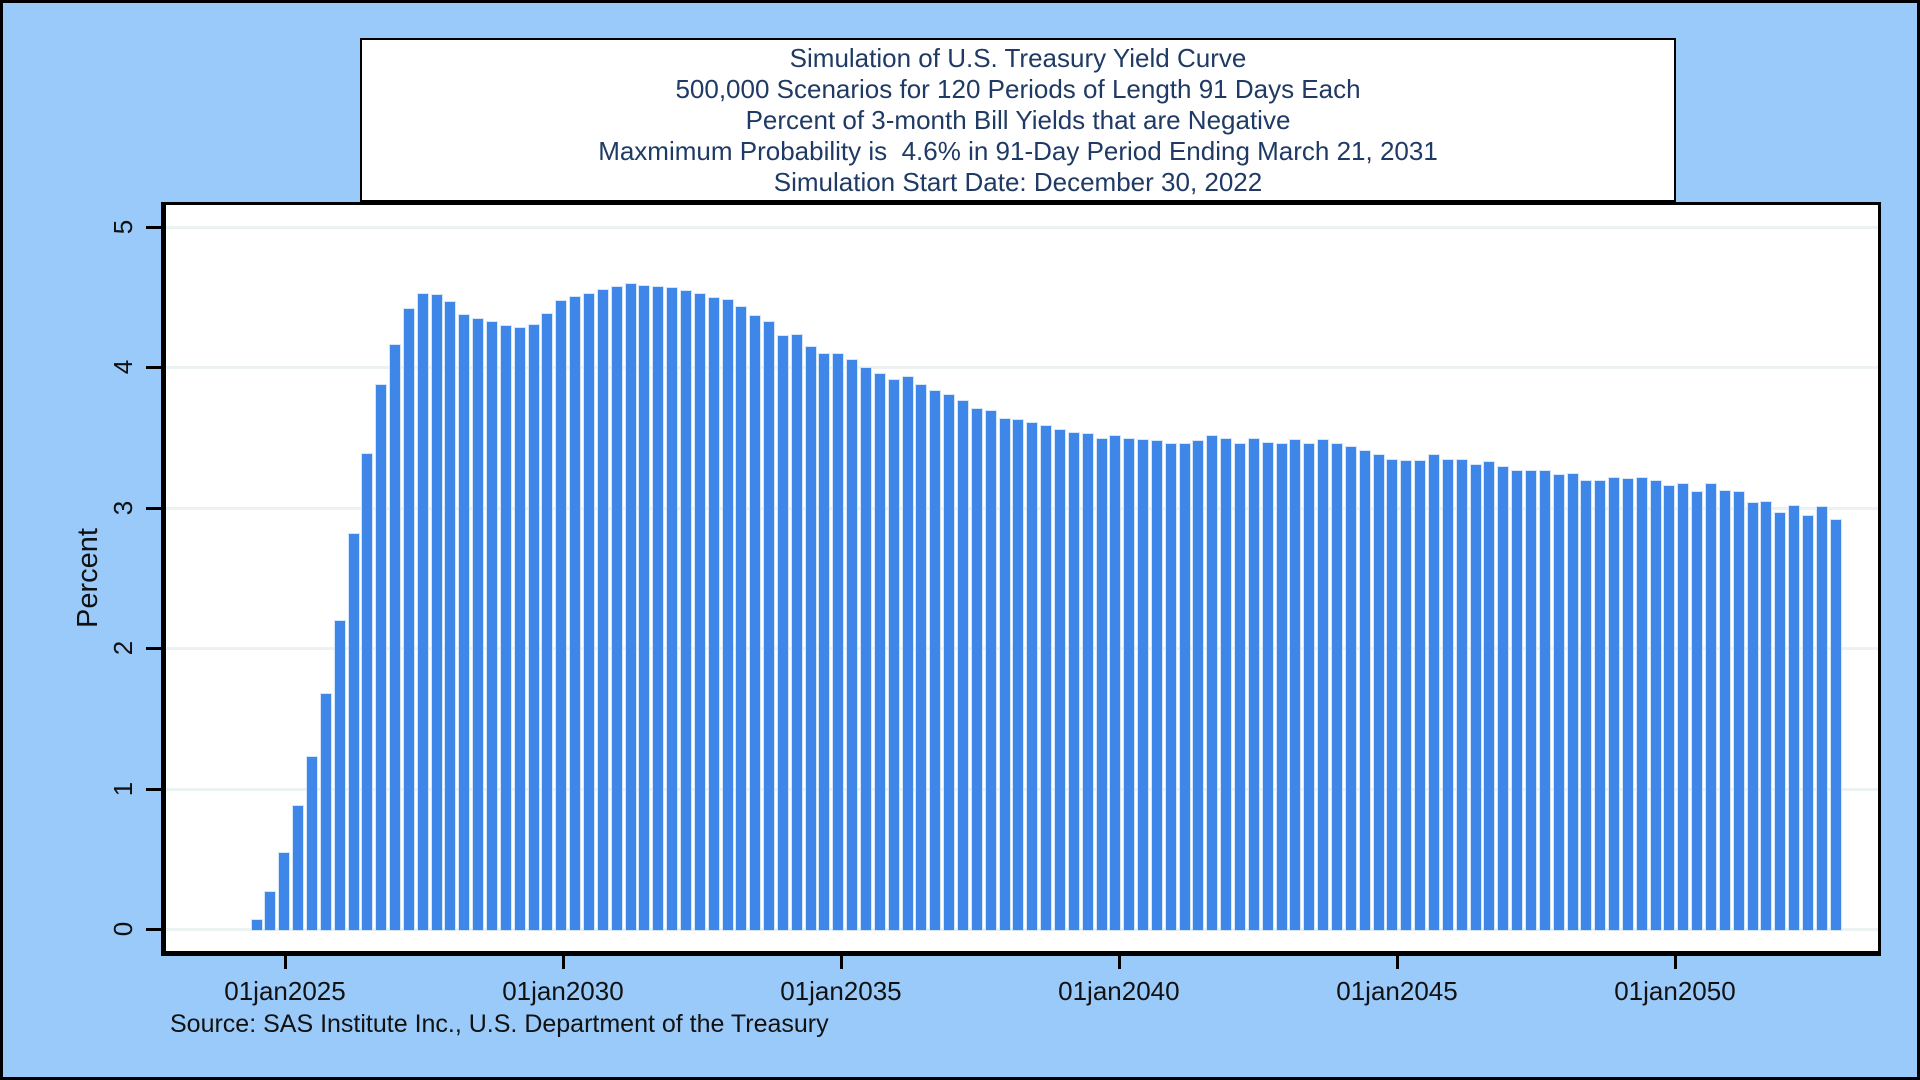 Image resolution: width=1920 pixels, height=1080 pixels. Describe the element at coordinates (122, 227) in the screenshot. I see `y-tick-label-5: 5` at that location.